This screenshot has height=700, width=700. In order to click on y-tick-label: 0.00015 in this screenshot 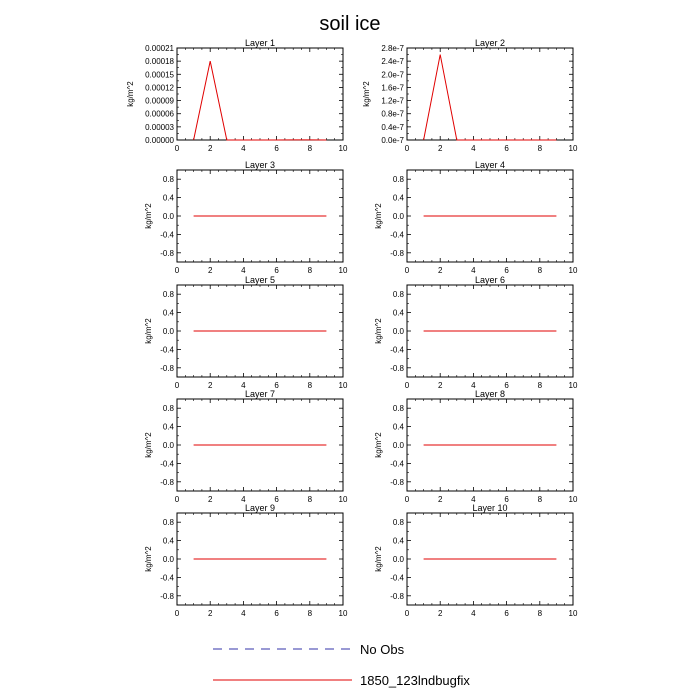, I will do `click(159, 74)`.